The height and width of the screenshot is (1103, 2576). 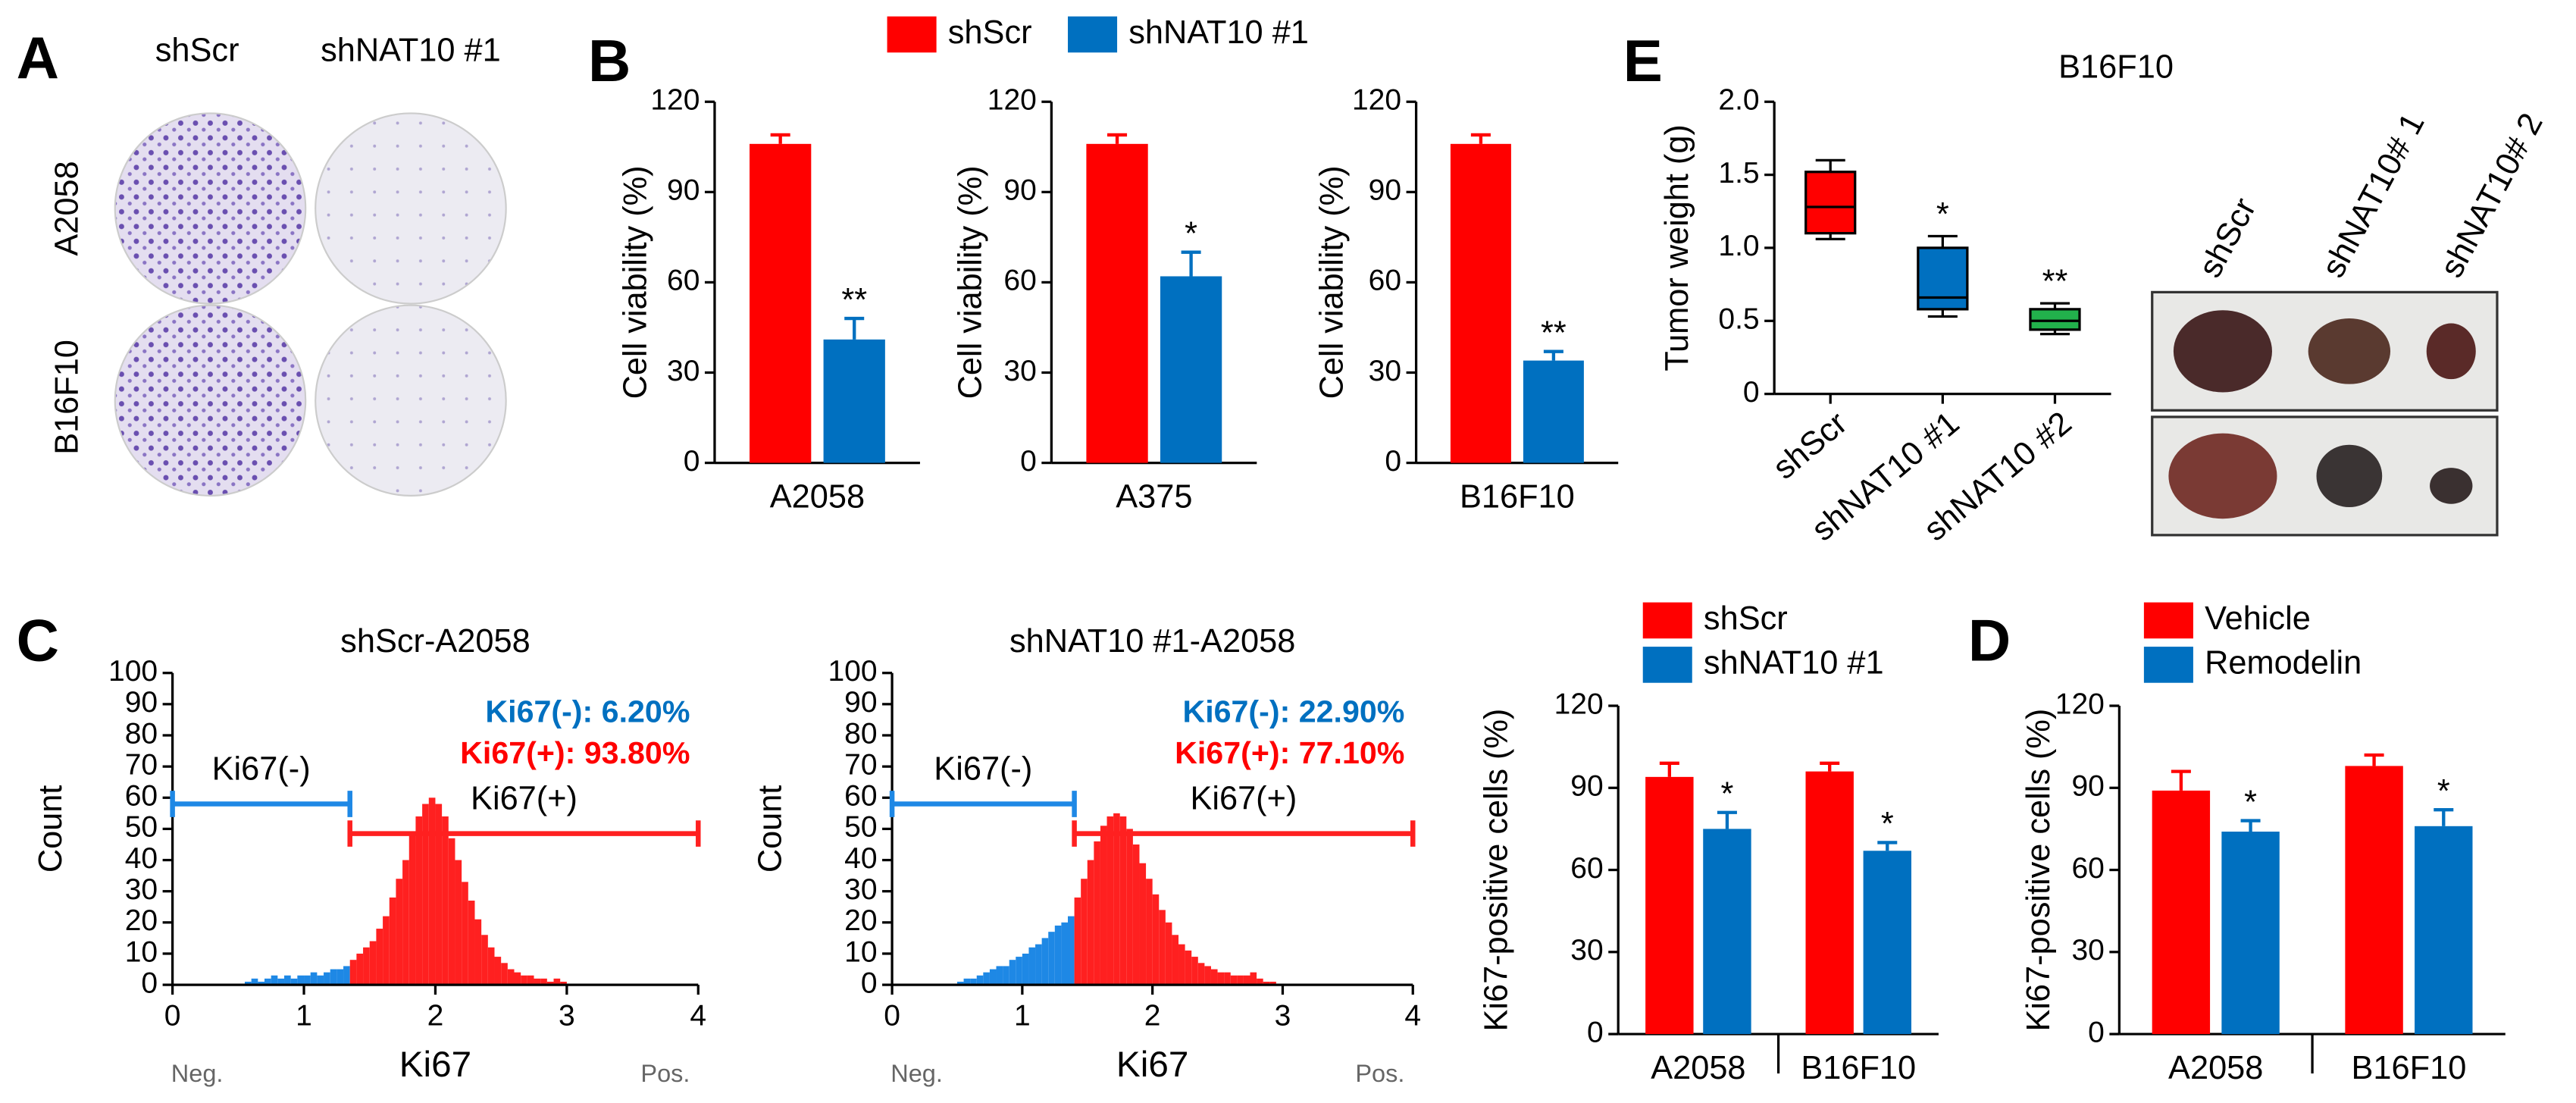 I want to click on box, so click(x=1831, y=203).